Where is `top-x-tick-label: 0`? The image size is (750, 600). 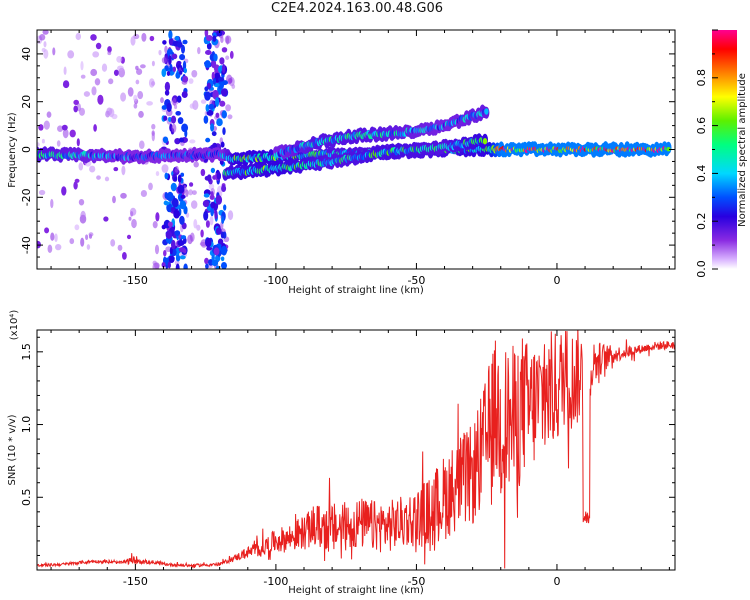
top-x-tick-label: 0 is located at coordinates (556, 280).